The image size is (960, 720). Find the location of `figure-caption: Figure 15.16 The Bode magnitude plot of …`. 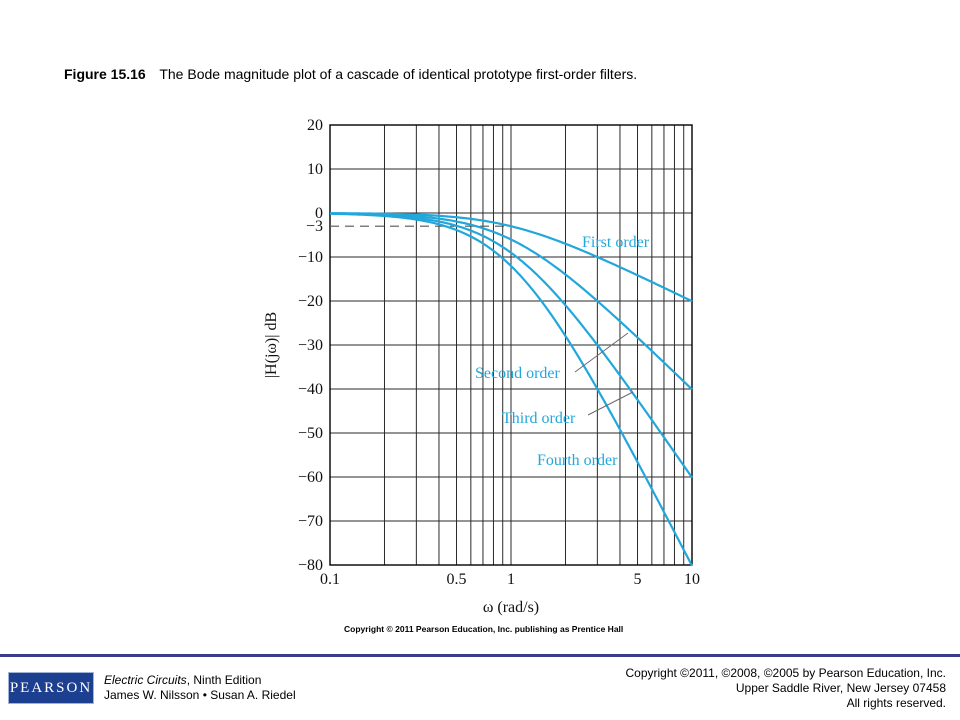

figure-caption: Figure 15.16 The Bode magnitude plot of … is located at coordinates (350, 74).